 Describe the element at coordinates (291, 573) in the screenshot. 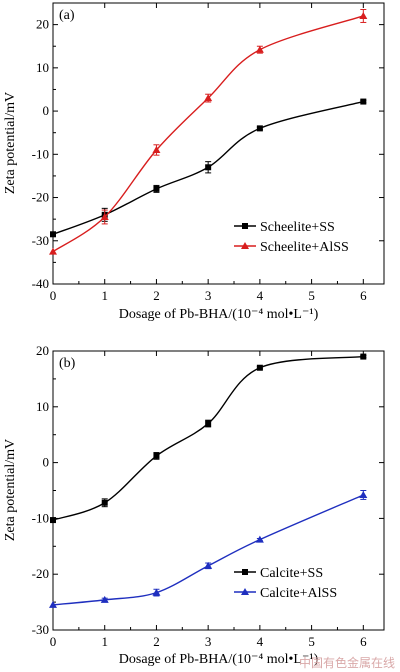

I see `legend-label: Calcite+SS` at that location.